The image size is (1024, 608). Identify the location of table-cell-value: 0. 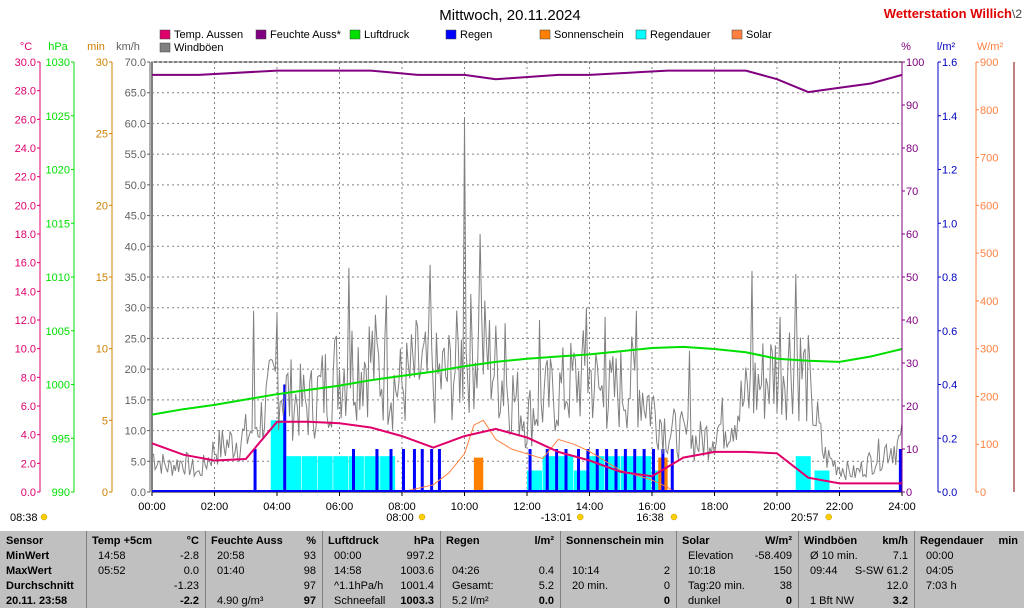
(666, 586).